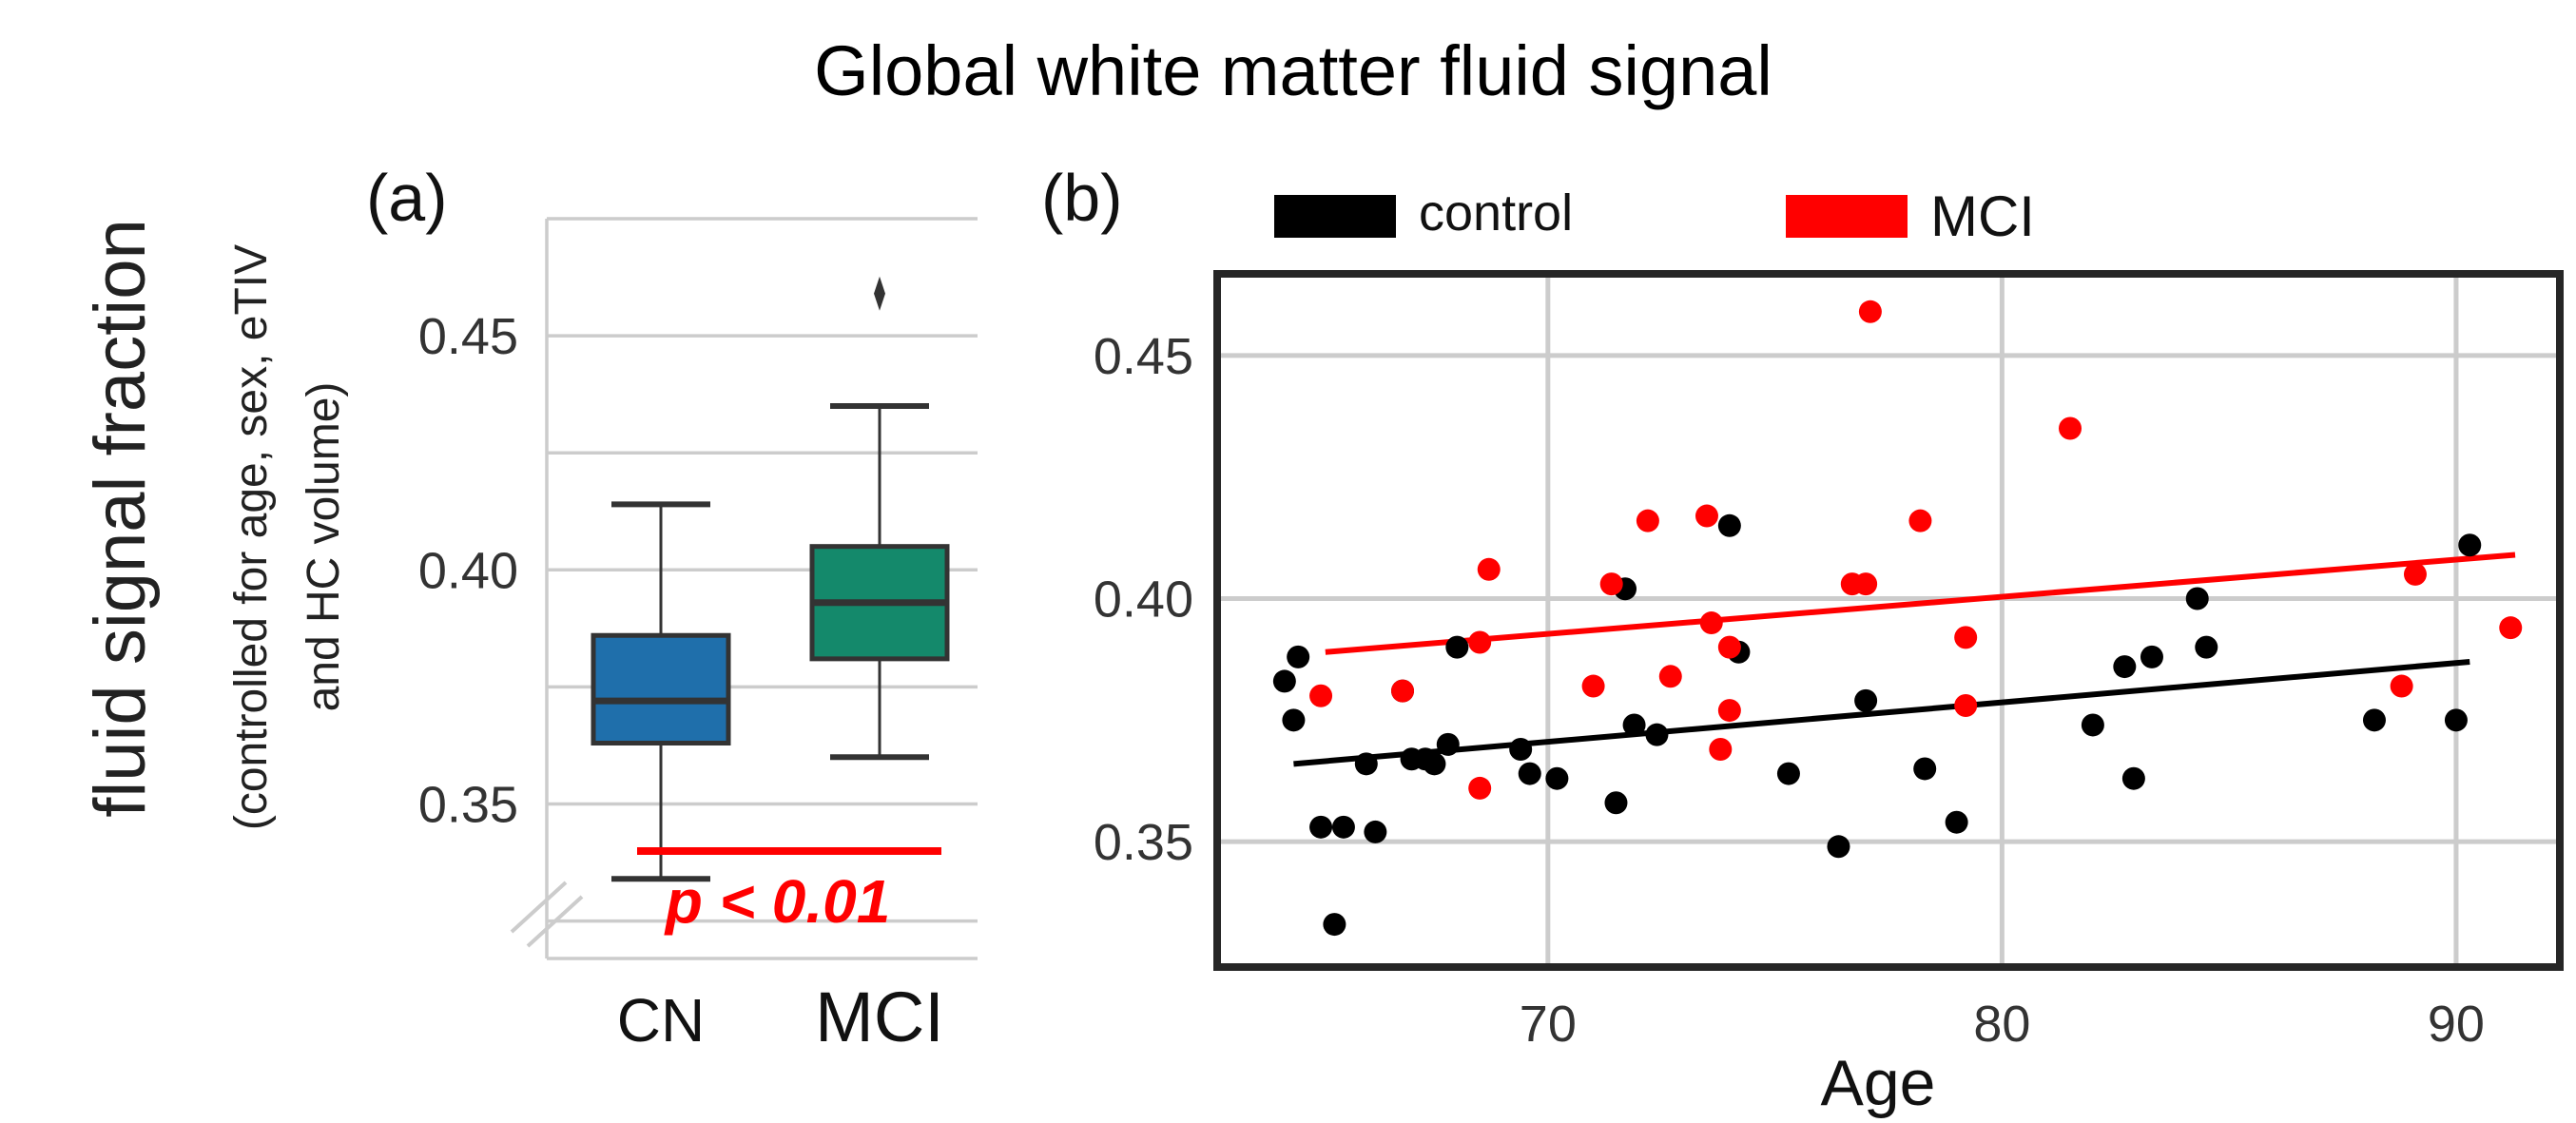 Image resolution: width=2576 pixels, height=1123 pixels. Describe the element at coordinates (468, 336) in the screenshot. I see `boxplot-y-tick-label: 0.45` at that location.